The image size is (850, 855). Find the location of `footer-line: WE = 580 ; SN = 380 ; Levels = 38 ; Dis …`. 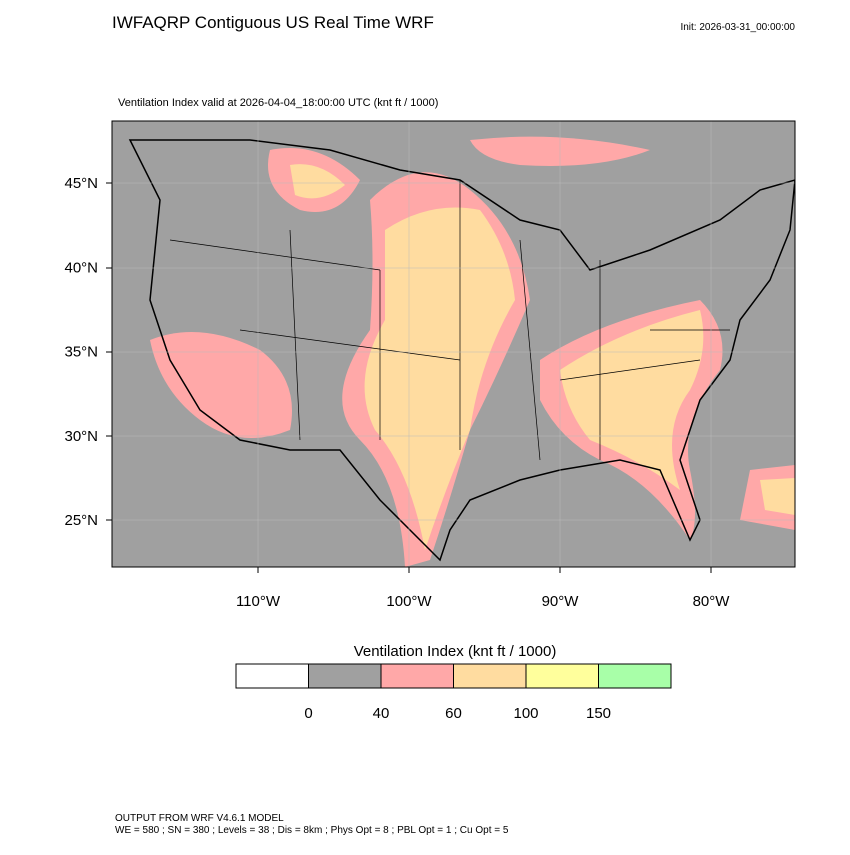

footer-line: WE = 580 ; SN = 380 ; Levels = 38 ; Dis … is located at coordinates (312, 830).